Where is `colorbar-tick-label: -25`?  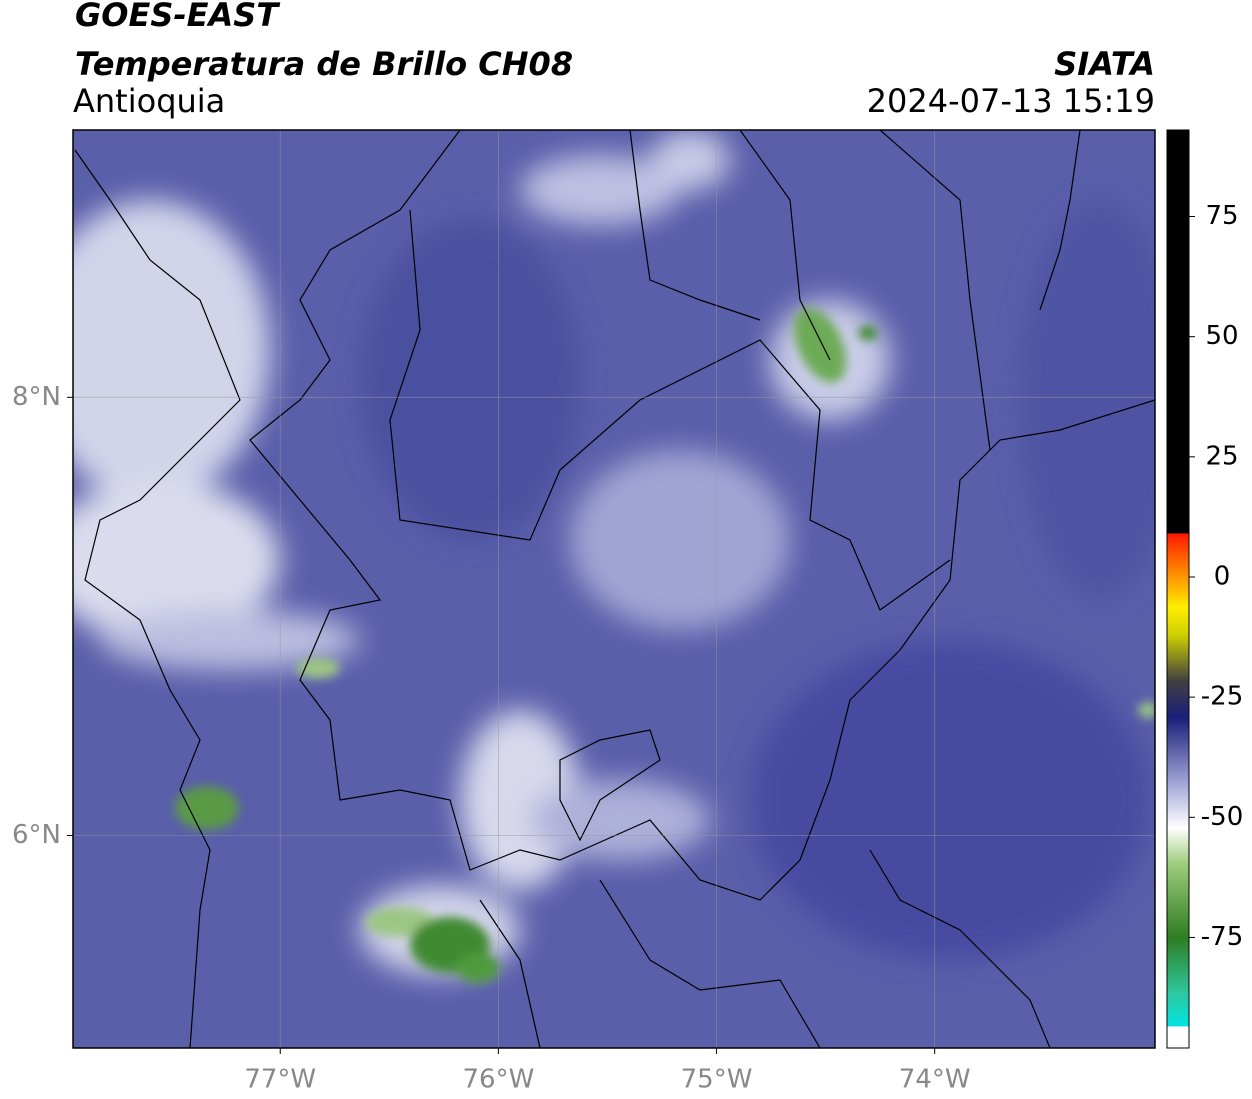 colorbar-tick-label: -25 is located at coordinates (1222, 697).